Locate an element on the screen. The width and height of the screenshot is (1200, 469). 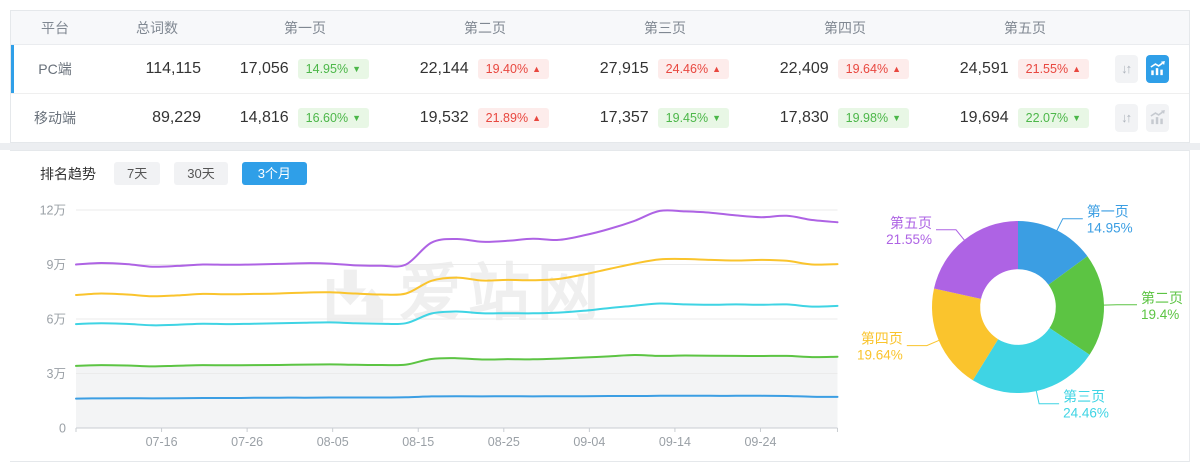
page-3-cell: 27,915 24.46% ▲ is located at coordinates (665, 68).